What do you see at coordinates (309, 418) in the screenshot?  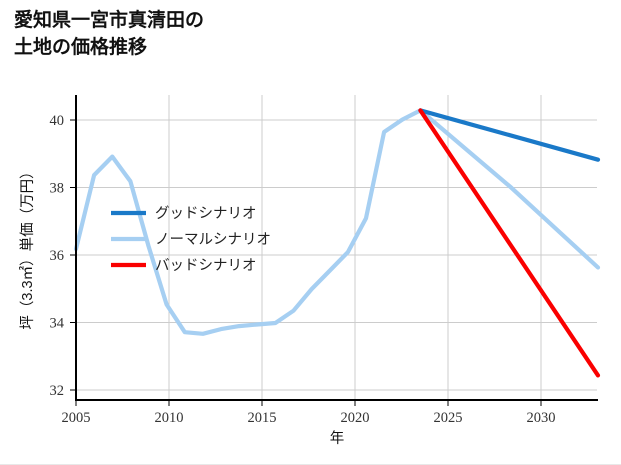 I see `x-axis-tick-labels: 2005 2010 2015 2020 2025 2030` at bounding box center [309, 418].